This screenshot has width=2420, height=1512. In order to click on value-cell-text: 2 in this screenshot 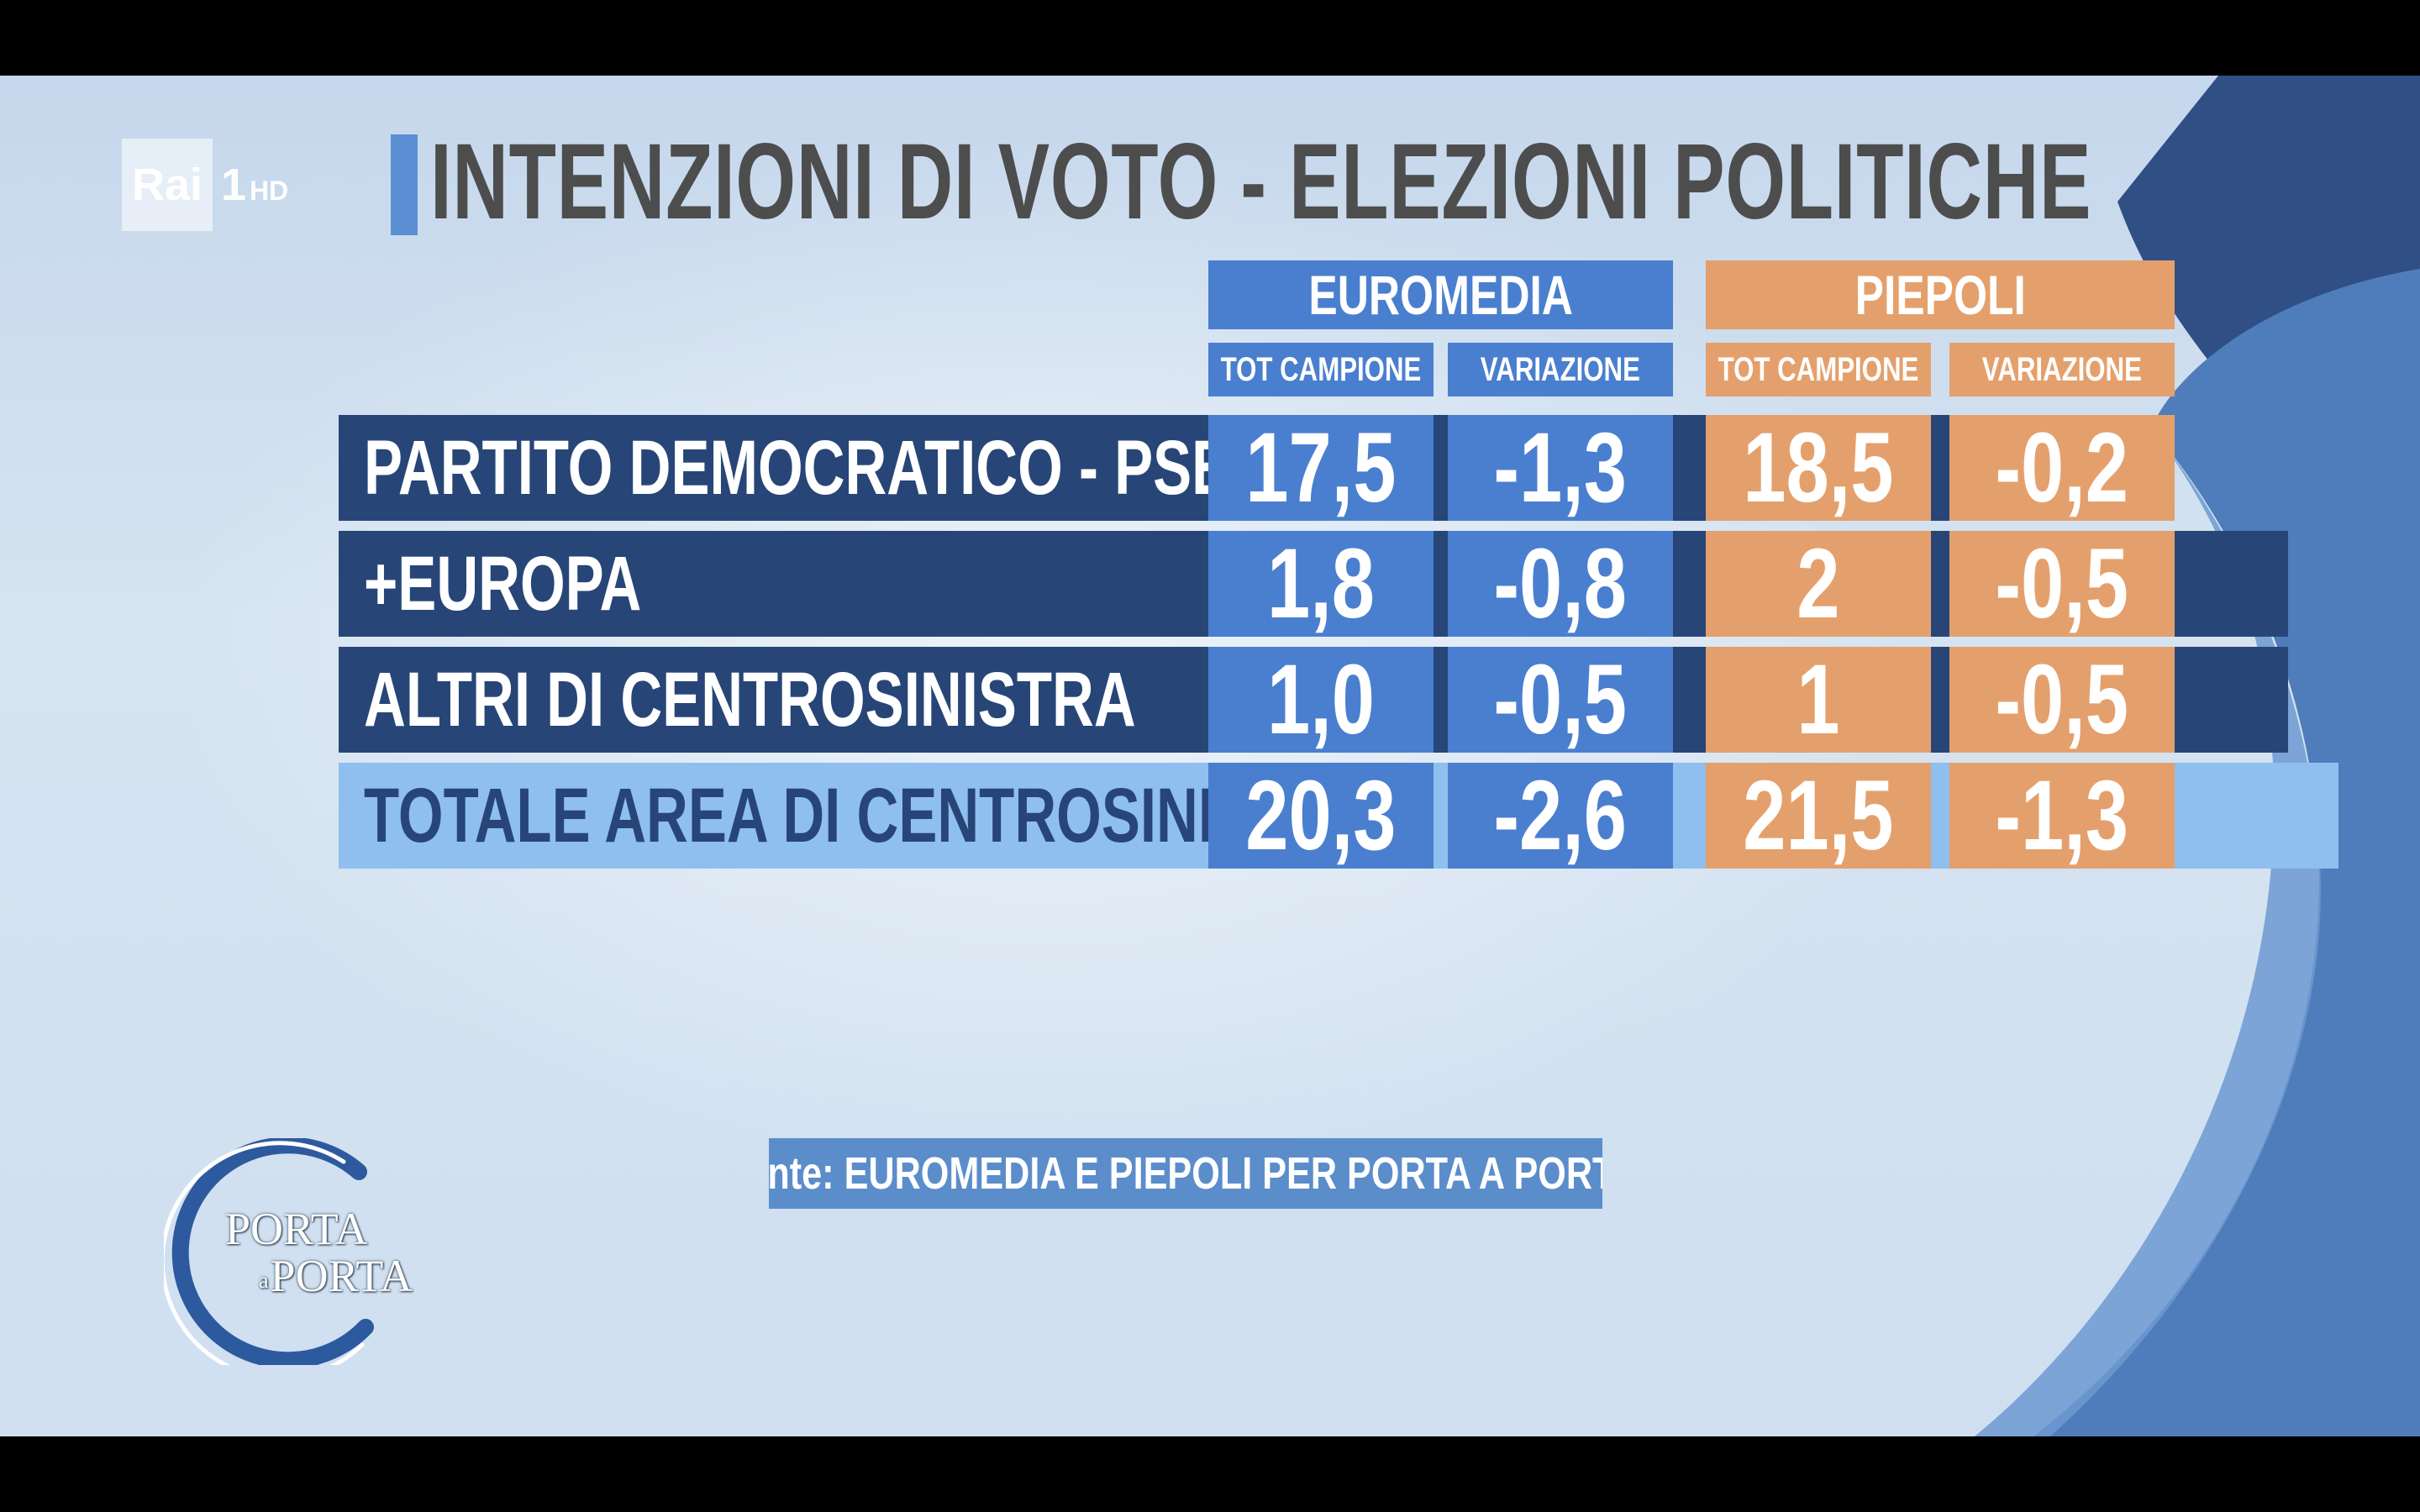, I will do `click(1818, 584)`.